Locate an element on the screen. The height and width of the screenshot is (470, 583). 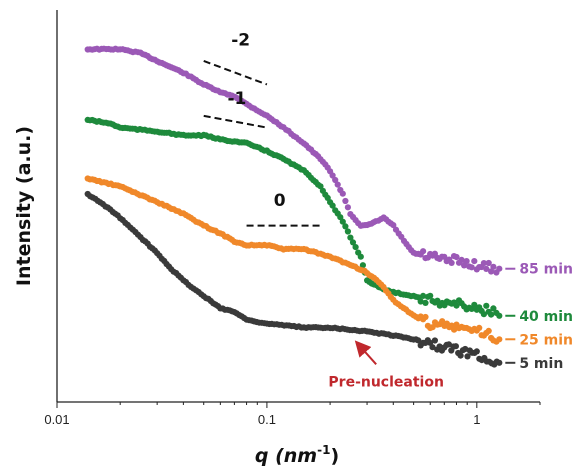
x-axis-title-main: q (nm is located at coordinates (286, 456).